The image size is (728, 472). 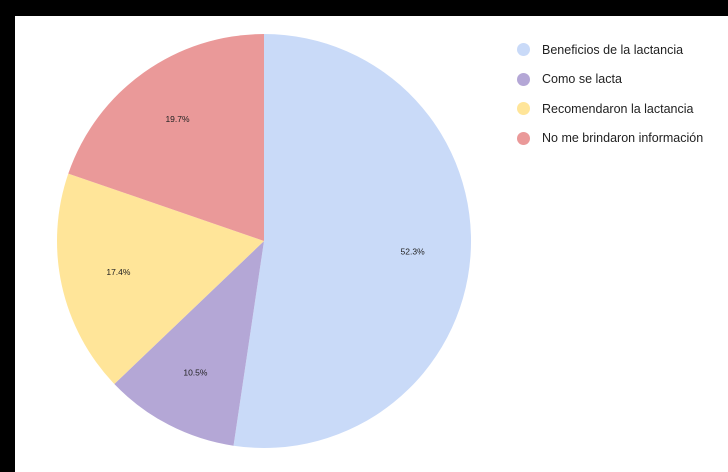 What do you see at coordinates (177, 119) in the screenshot?
I see `slice-label-3: 19.7%` at bounding box center [177, 119].